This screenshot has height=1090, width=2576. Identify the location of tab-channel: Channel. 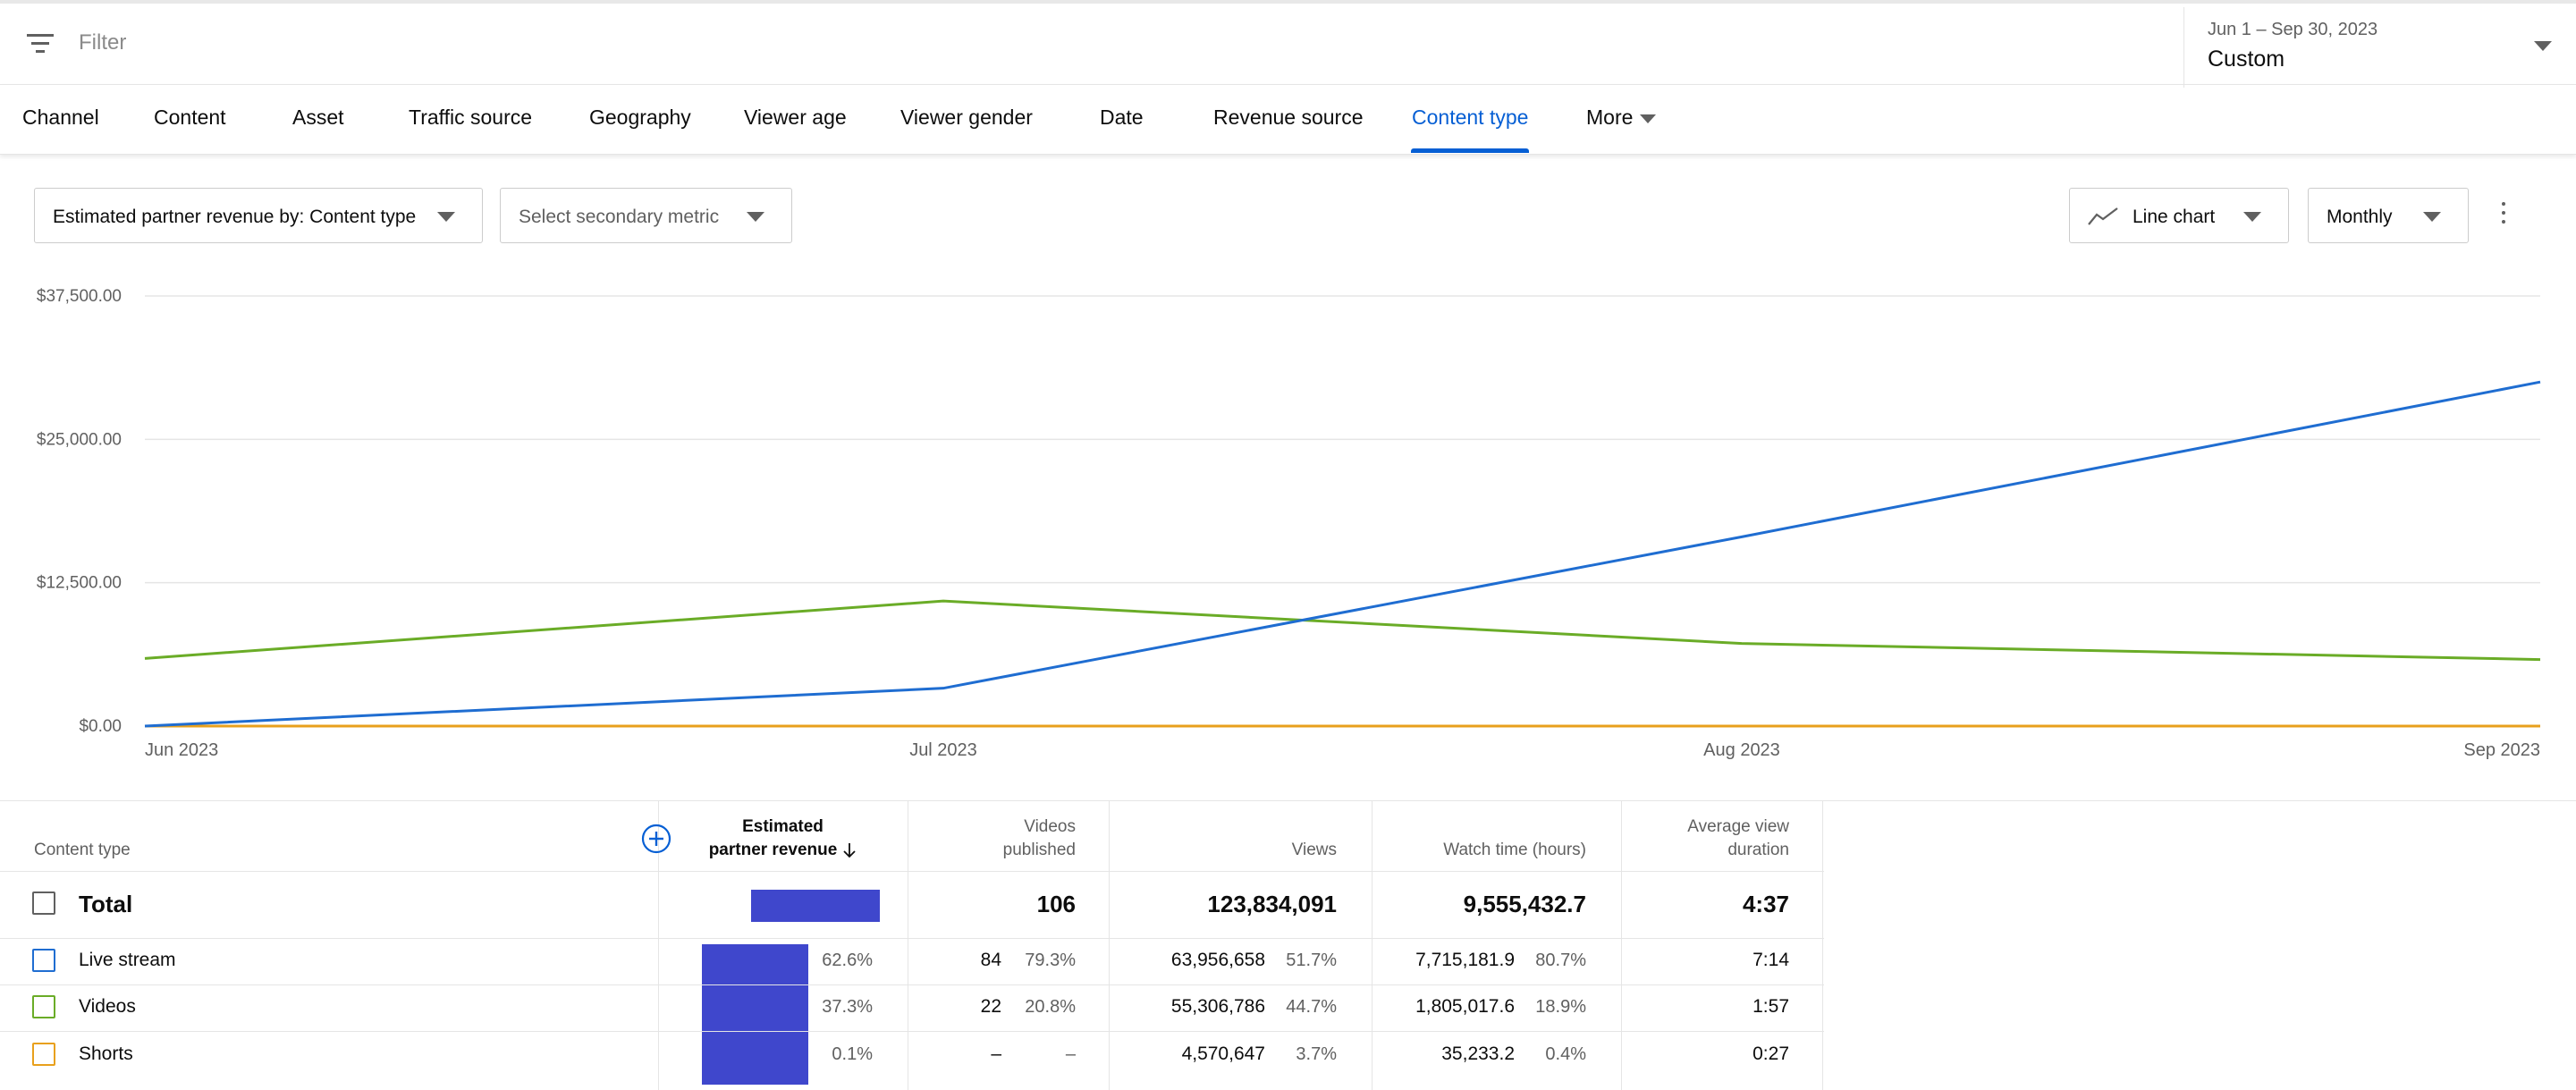
(60, 117).